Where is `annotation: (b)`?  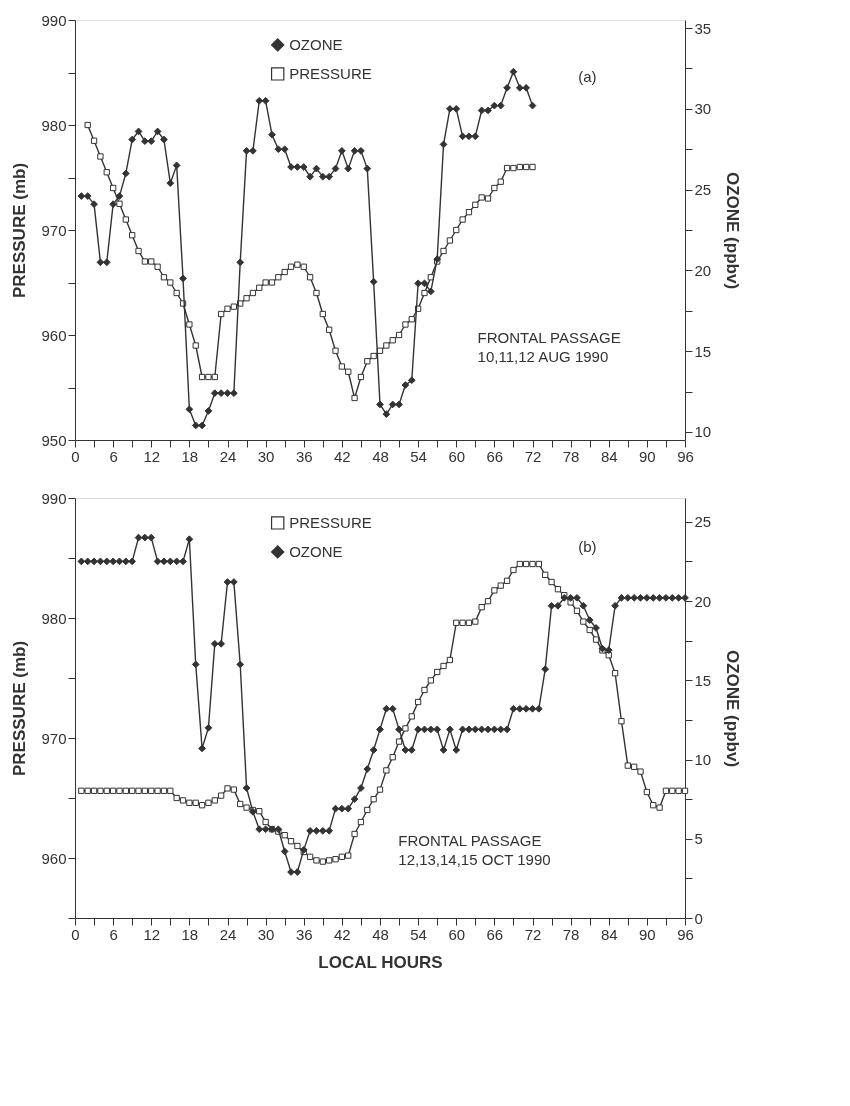 annotation: (b) is located at coordinates (587, 546).